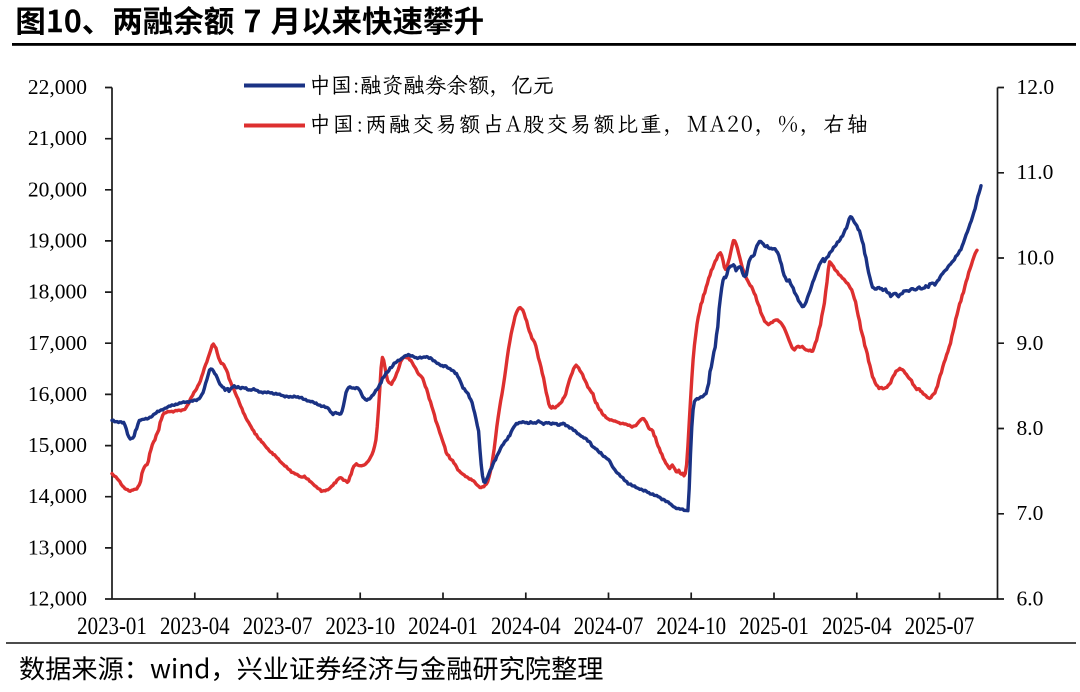  Describe the element at coordinates (774, 626) in the screenshot. I see `svg-text: 2025-01` at that location.